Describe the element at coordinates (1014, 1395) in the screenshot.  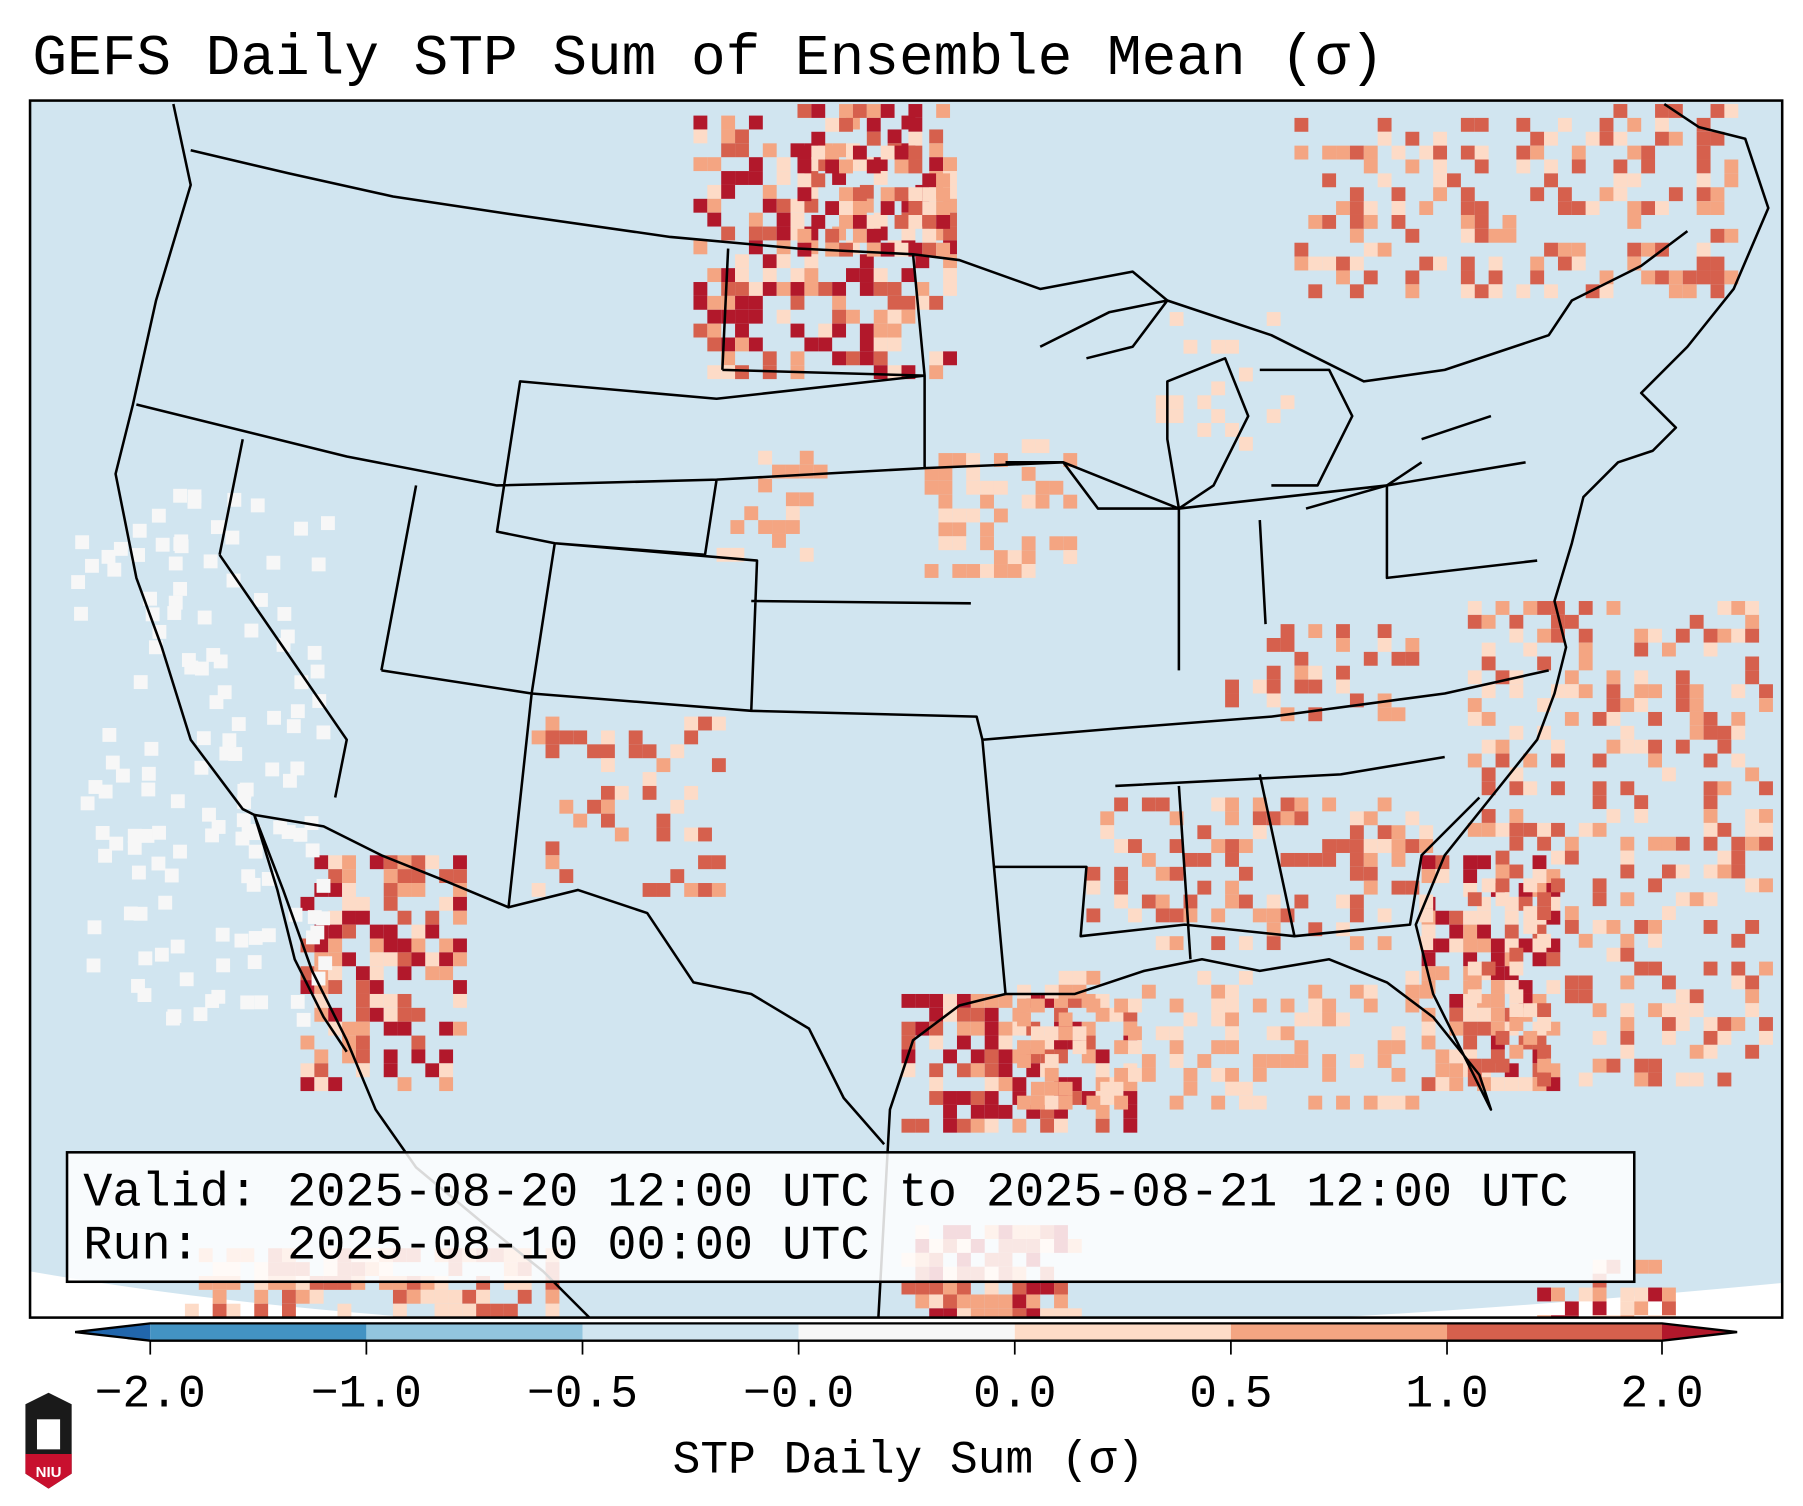
I see `colorbar-tick-label: 0.0` at that location.